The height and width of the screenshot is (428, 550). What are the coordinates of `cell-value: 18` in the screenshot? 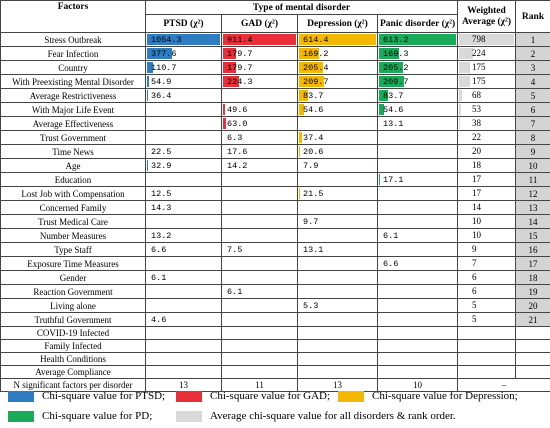 It's located at (477, 165).